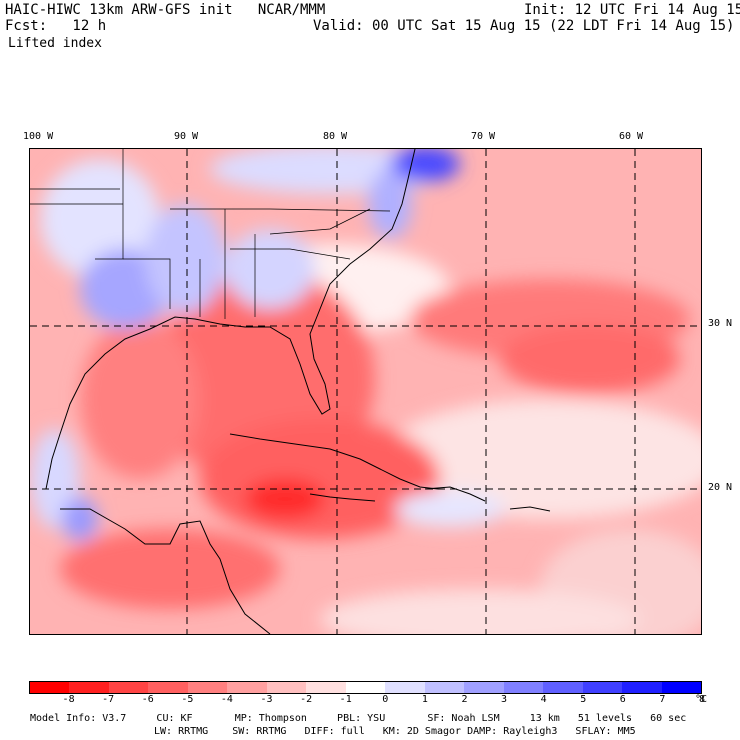 This screenshot has width=740, height=740. What do you see at coordinates (187, 699) in the screenshot?
I see `colorbar-tick-label: -5` at bounding box center [187, 699].